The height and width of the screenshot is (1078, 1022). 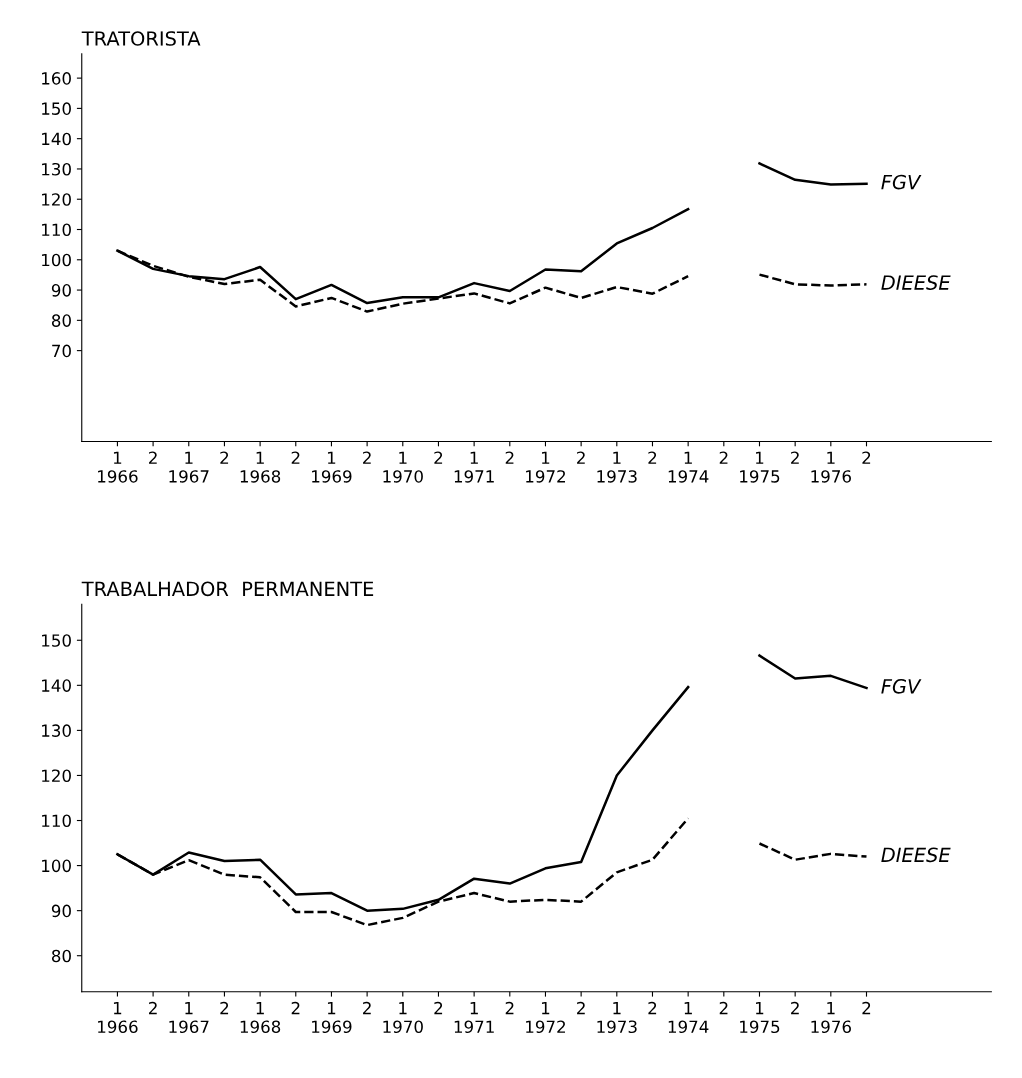 I want to click on y-tick-label: 70, so click(x=61, y=351).